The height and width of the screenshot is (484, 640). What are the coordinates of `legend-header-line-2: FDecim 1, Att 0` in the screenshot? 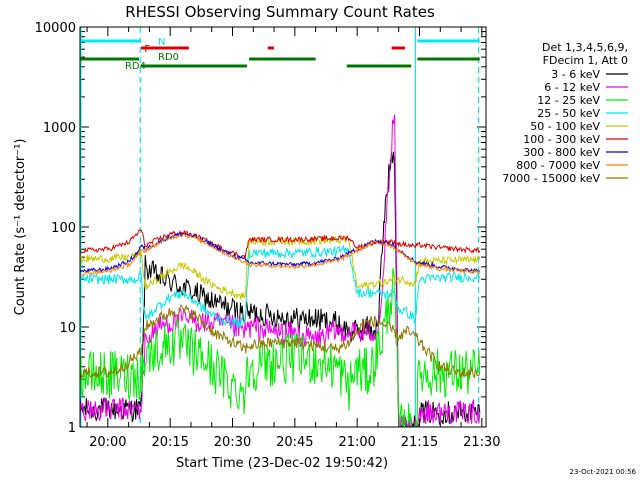 It's located at (585, 60).